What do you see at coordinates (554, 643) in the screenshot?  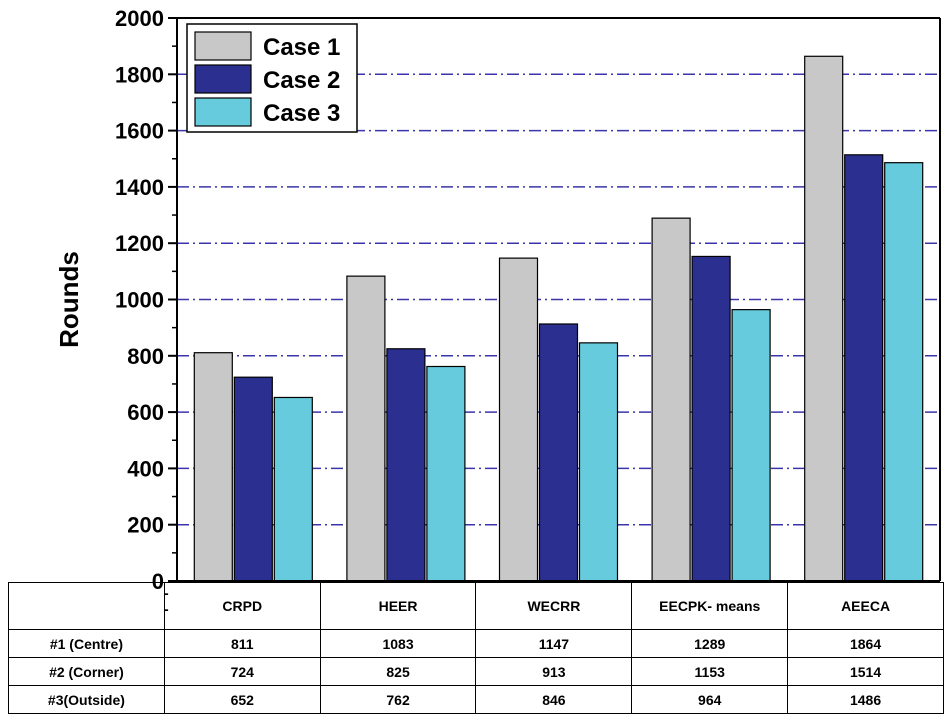 I see `table-cell: 1147` at bounding box center [554, 643].